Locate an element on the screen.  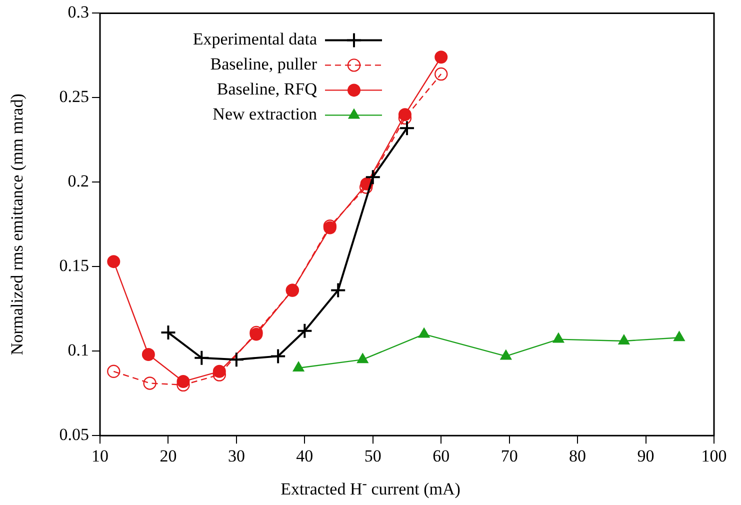
legend-label: New extraction is located at coordinates (265, 114).